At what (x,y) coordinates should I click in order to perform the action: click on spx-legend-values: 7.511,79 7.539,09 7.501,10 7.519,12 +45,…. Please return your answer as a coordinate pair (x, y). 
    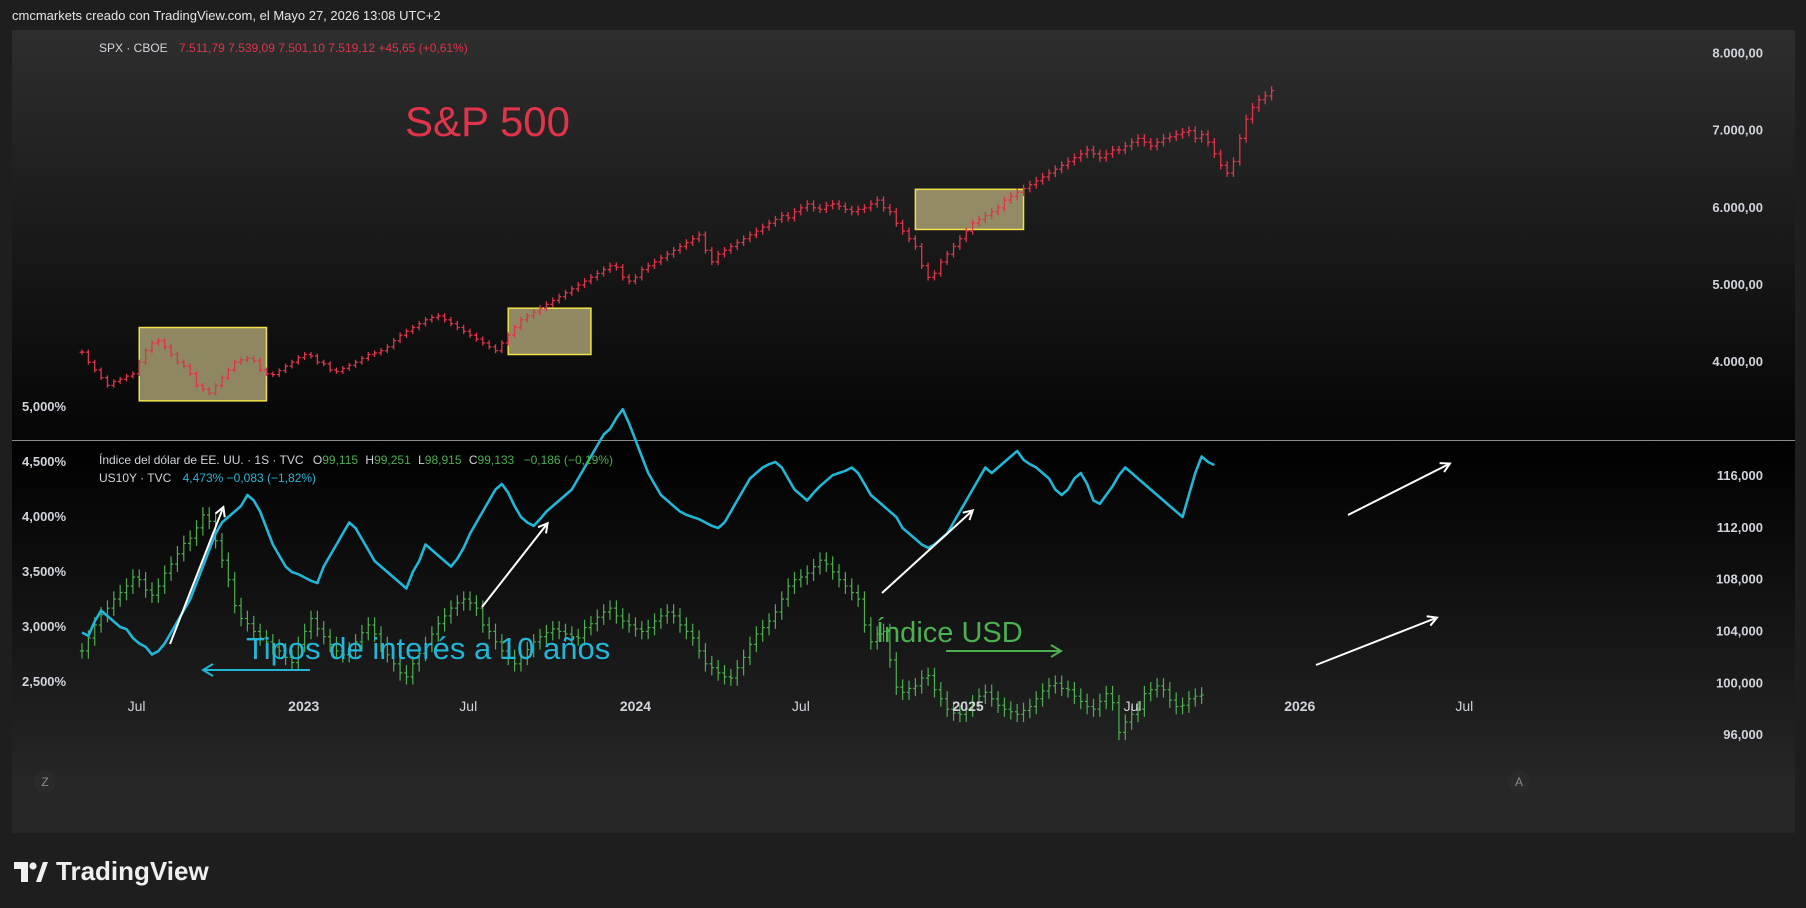
    Looking at the image, I should click on (323, 48).